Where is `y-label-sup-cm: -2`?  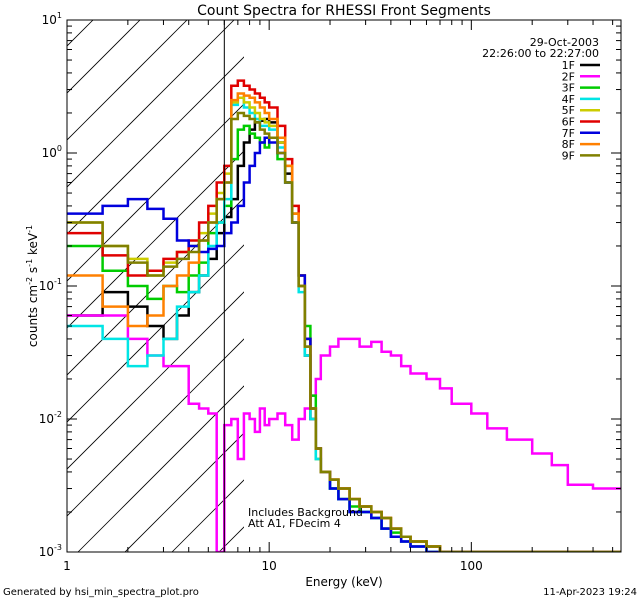
y-label-sup-cm: -2 is located at coordinates (29, 281).